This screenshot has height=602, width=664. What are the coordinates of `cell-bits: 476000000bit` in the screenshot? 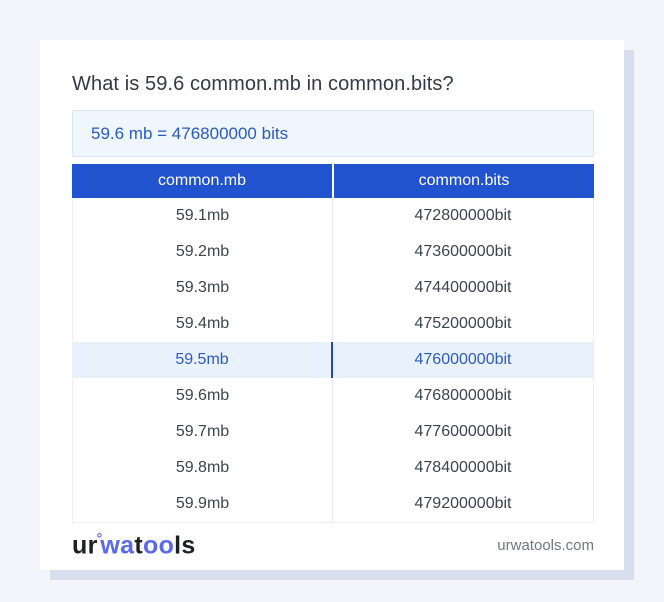 It's located at (463, 359).